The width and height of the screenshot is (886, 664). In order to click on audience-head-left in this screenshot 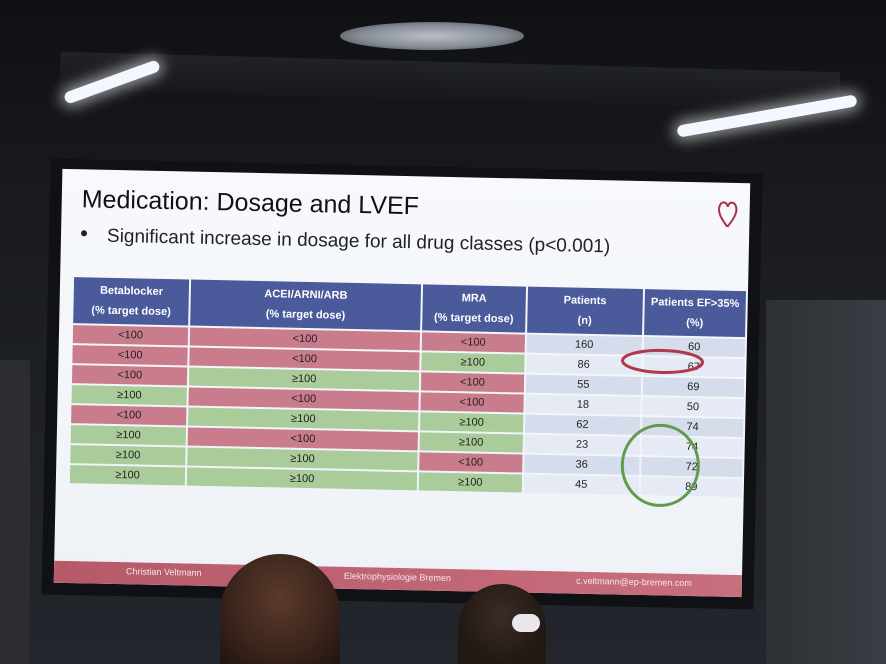, I will do `click(280, 609)`.